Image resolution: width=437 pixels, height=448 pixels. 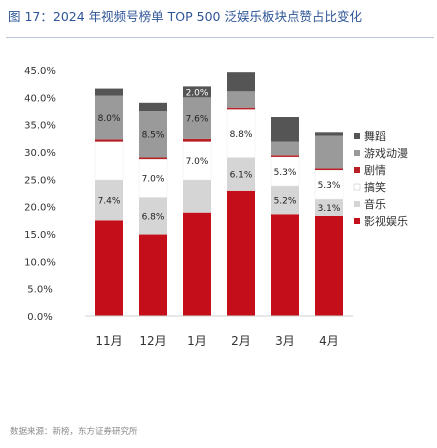 What do you see at coordinates (220, 37) in the screenshot?
I see `title-divider` at bounding box center [220, 37].